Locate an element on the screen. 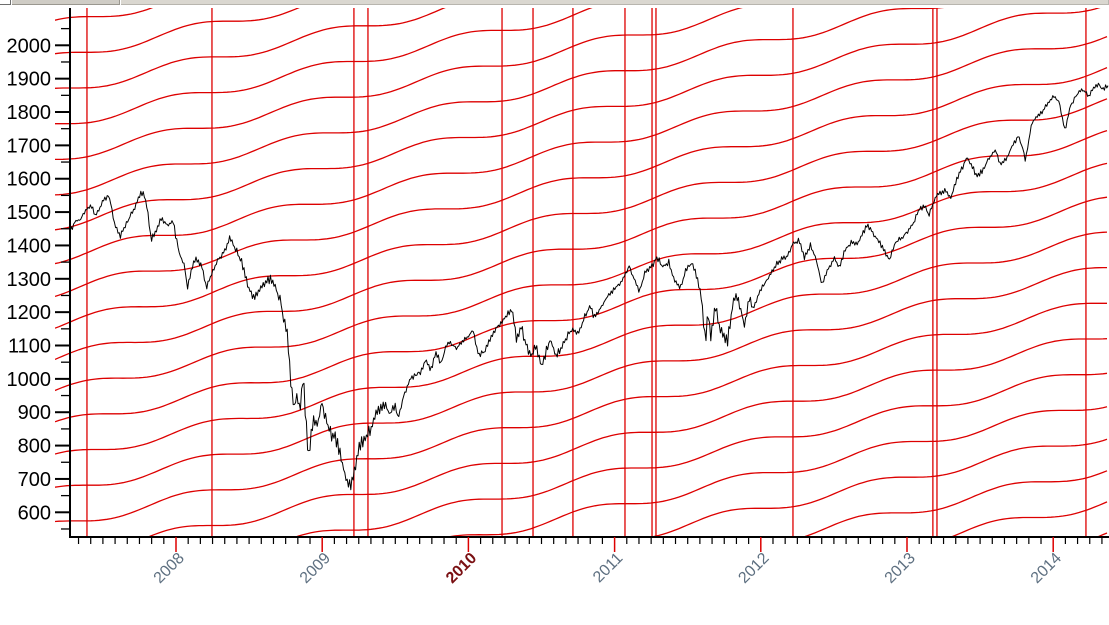 The width and height of the screenshot is (1109, 625). x-axis-year-labels: 2008 2009 2010 2011 2012 2013 2014 is located at coordinates (608, 568).